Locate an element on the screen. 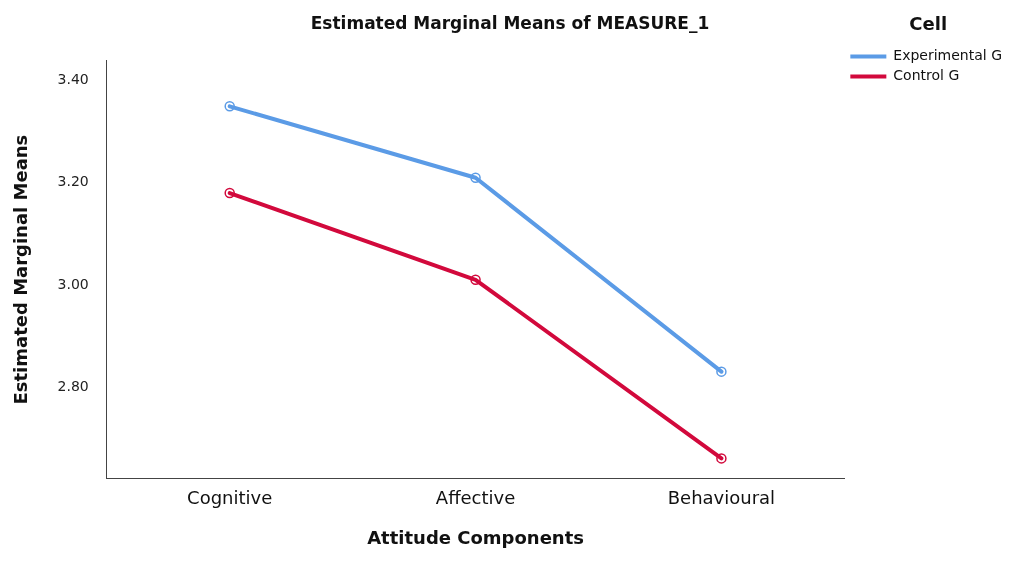  legend-label: Experimental G is located at coordinates (948, 55).